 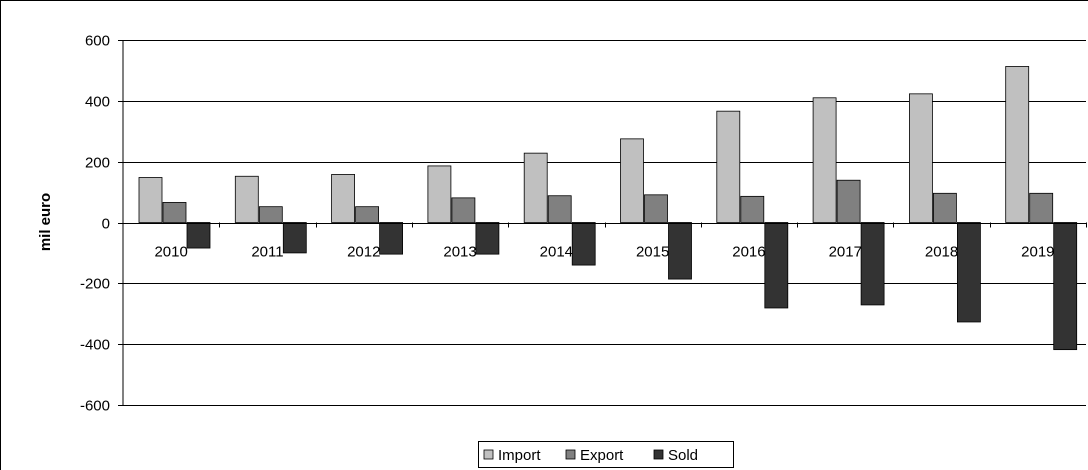 I want to click on bar-sold-2015, so click(x=680, y=251).